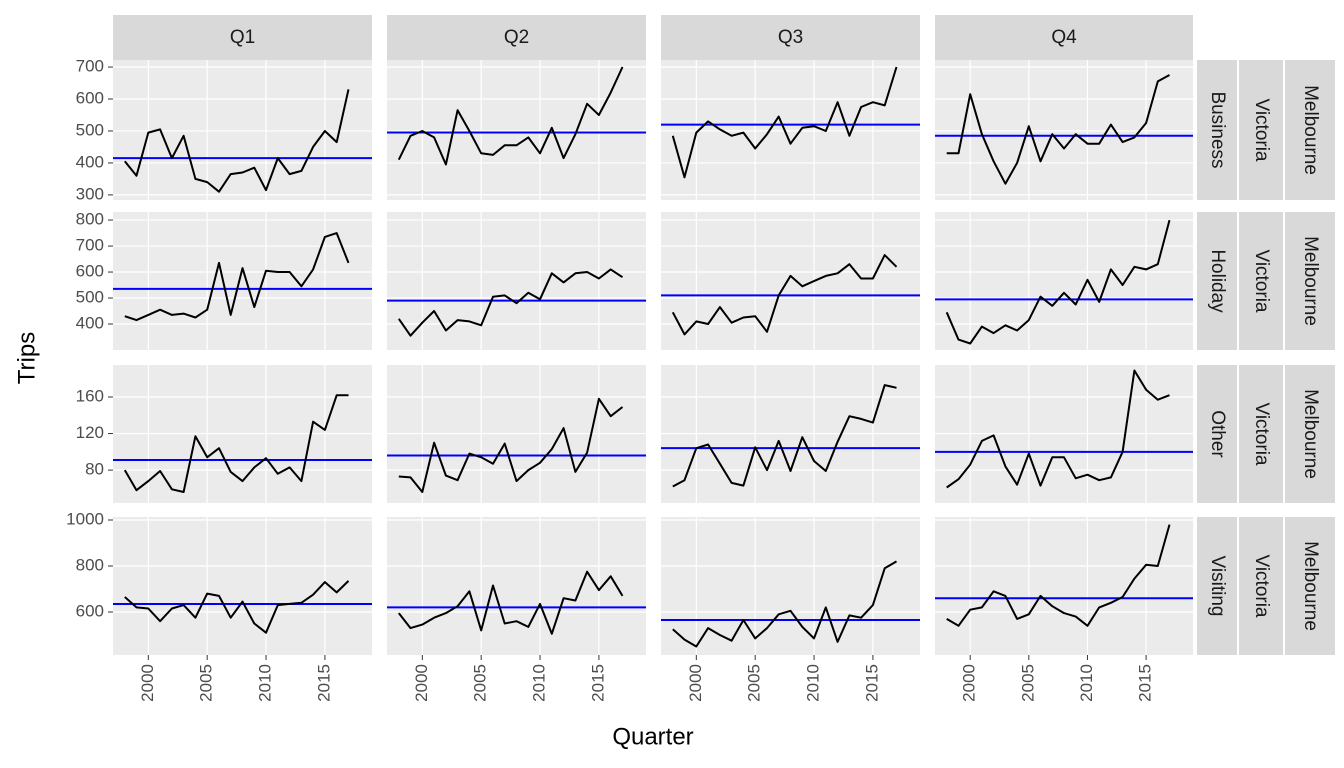  What do you see at coordinates (90, 395) in the screenshot?
I see `y-tick-label: 160` at bounding box center [90, 395].